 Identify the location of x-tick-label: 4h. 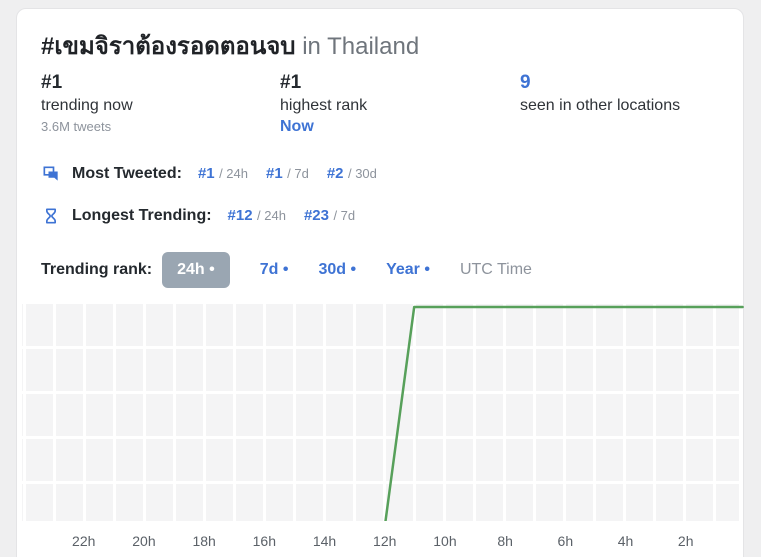
(625, 541).